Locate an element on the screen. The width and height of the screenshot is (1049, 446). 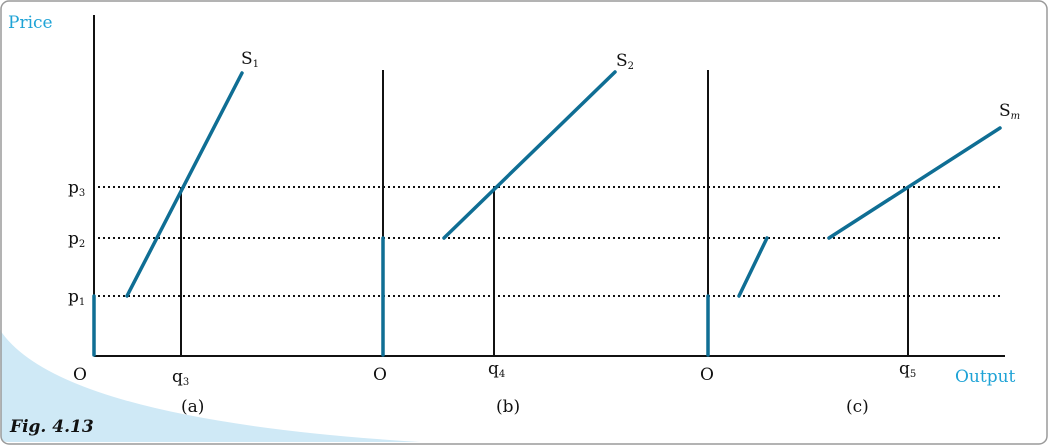
y-axis-label: Price is located at coordinates (30, 23).